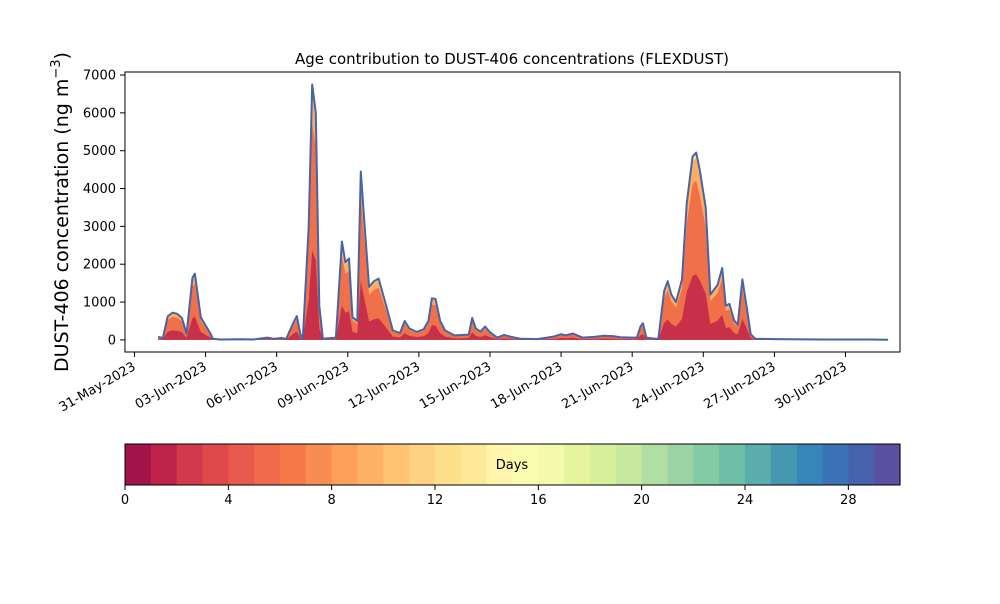 The height and width of the screenshot is (604, 1000). What do you see at coordinates (242, 385) in the screenshot?
I see `x-tick-label: 06-Jun-2023` at bounding box center [242, 385].